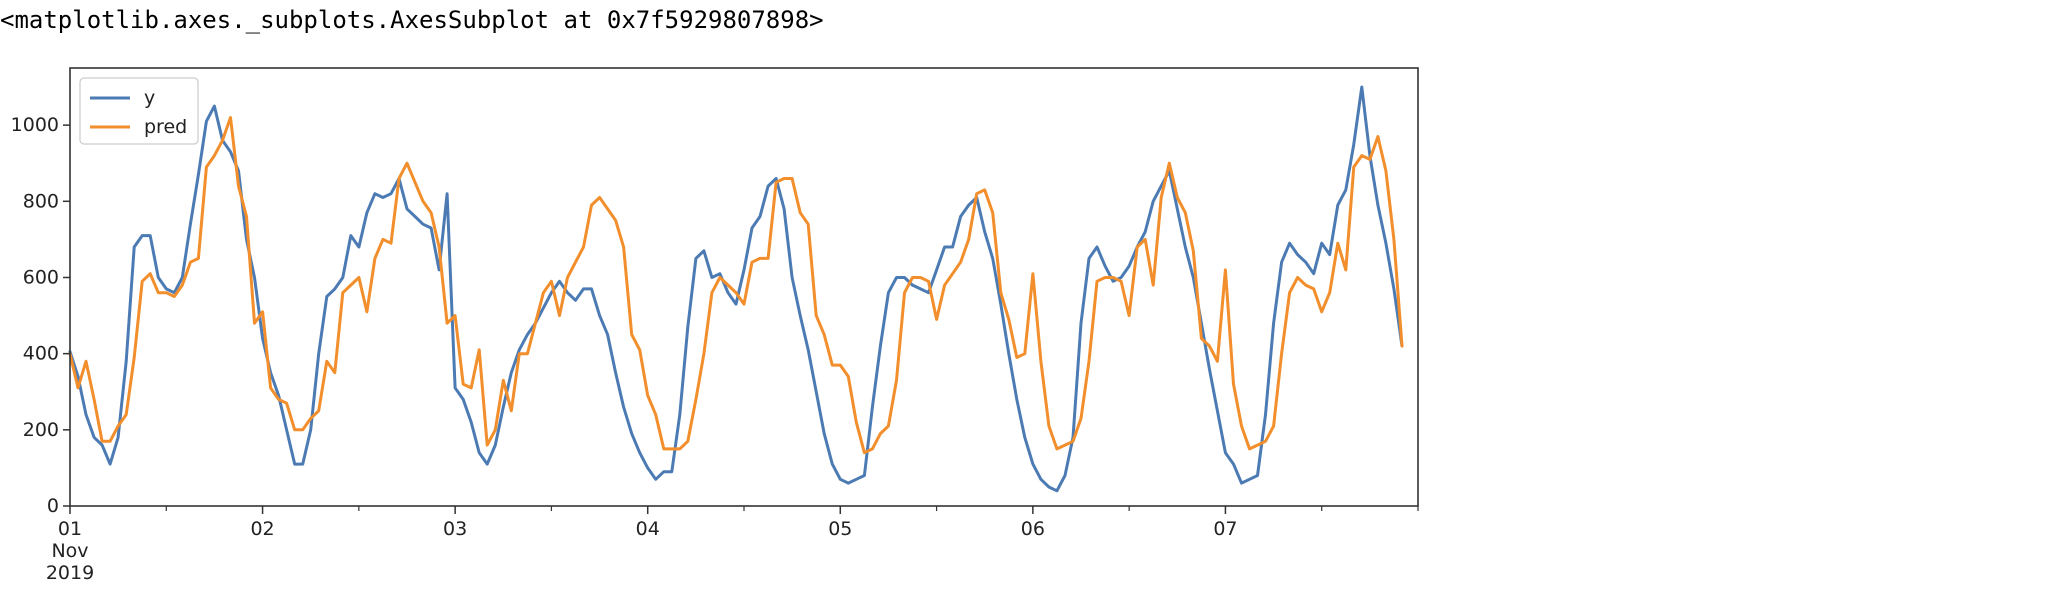 The image size is (2056, 590). I want to click on y-tick-label: 800, so click(41, 201).